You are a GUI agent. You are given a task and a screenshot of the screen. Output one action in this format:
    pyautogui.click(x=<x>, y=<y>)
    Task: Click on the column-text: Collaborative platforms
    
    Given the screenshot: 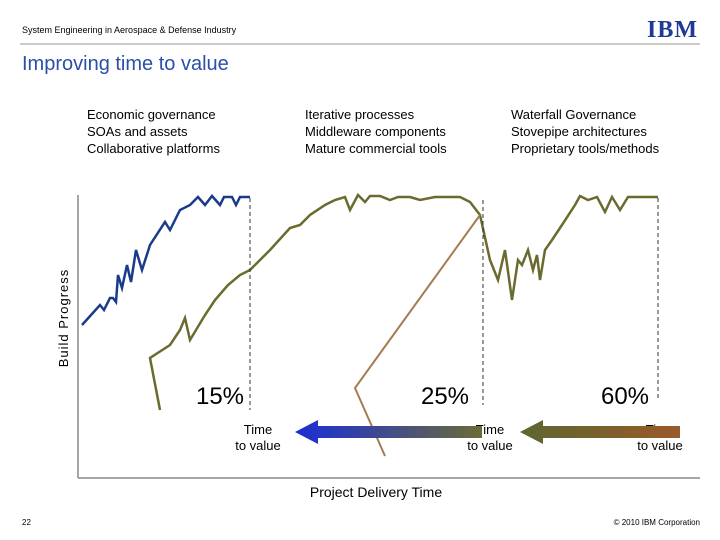 What is the action you would take?
    pyautogui.click(x=153, y=148)
    